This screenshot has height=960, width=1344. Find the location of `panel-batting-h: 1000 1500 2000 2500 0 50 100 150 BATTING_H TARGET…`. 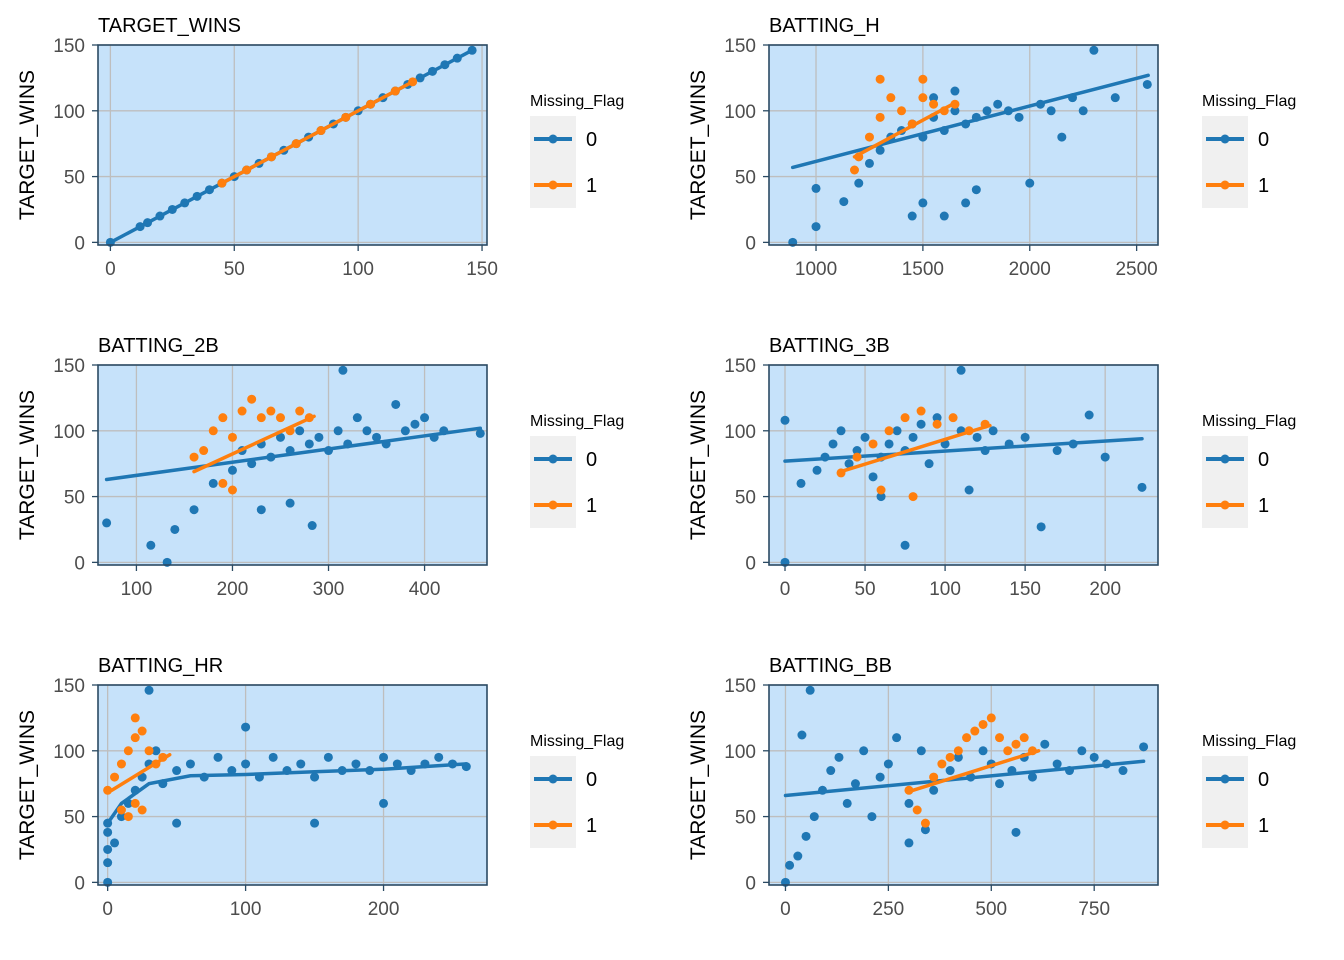

panel-batting-h: 1000 1500 2000 2500 0 50 100 150 BATTING_H TARGET… is located at coordinates (991, 147).